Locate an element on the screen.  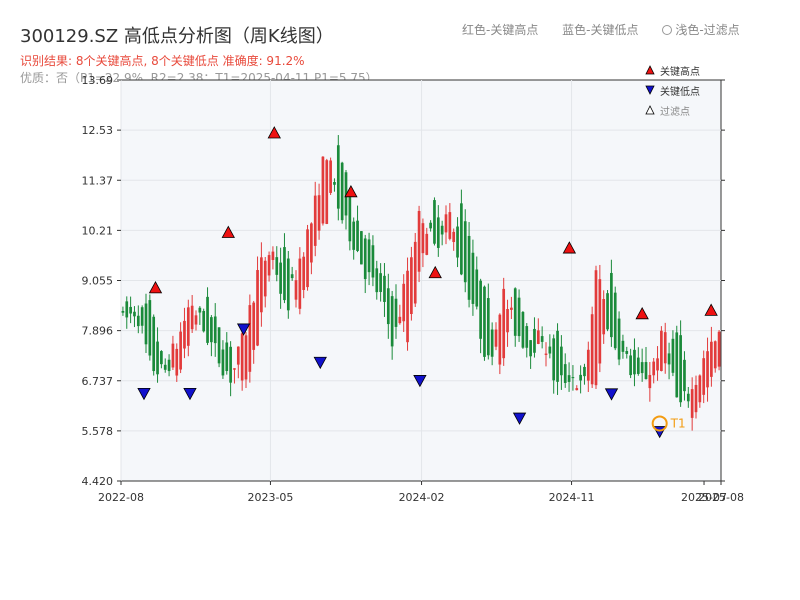
y-tick-label: 9.055 is located at coordinates (98, 281).